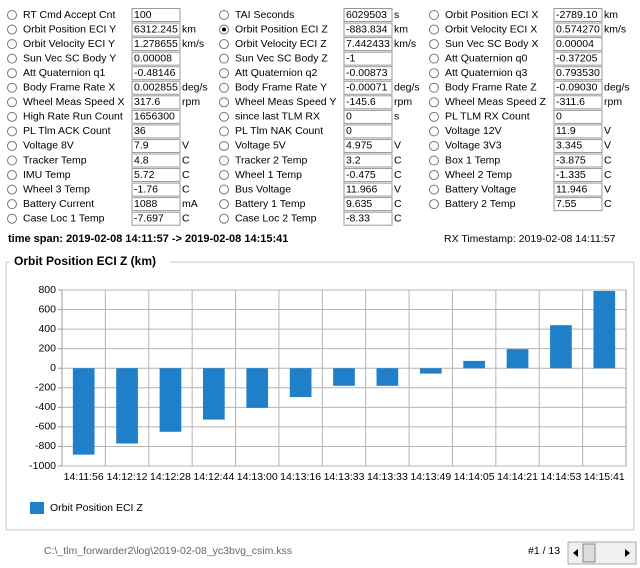  I want to click on field-value: -0.00873, so click(367, 73).